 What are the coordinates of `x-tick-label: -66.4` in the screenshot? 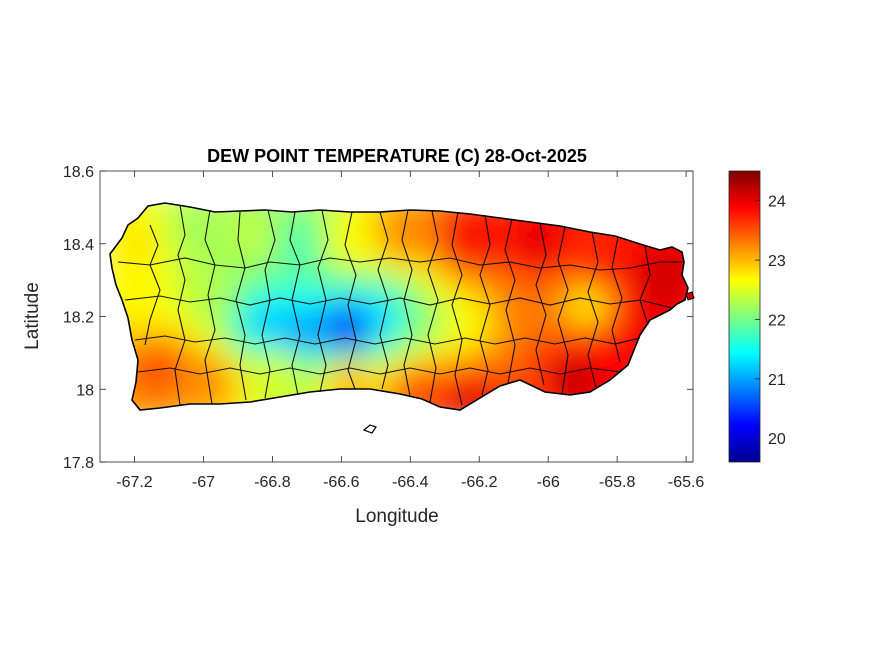 It's located at (410, 482).